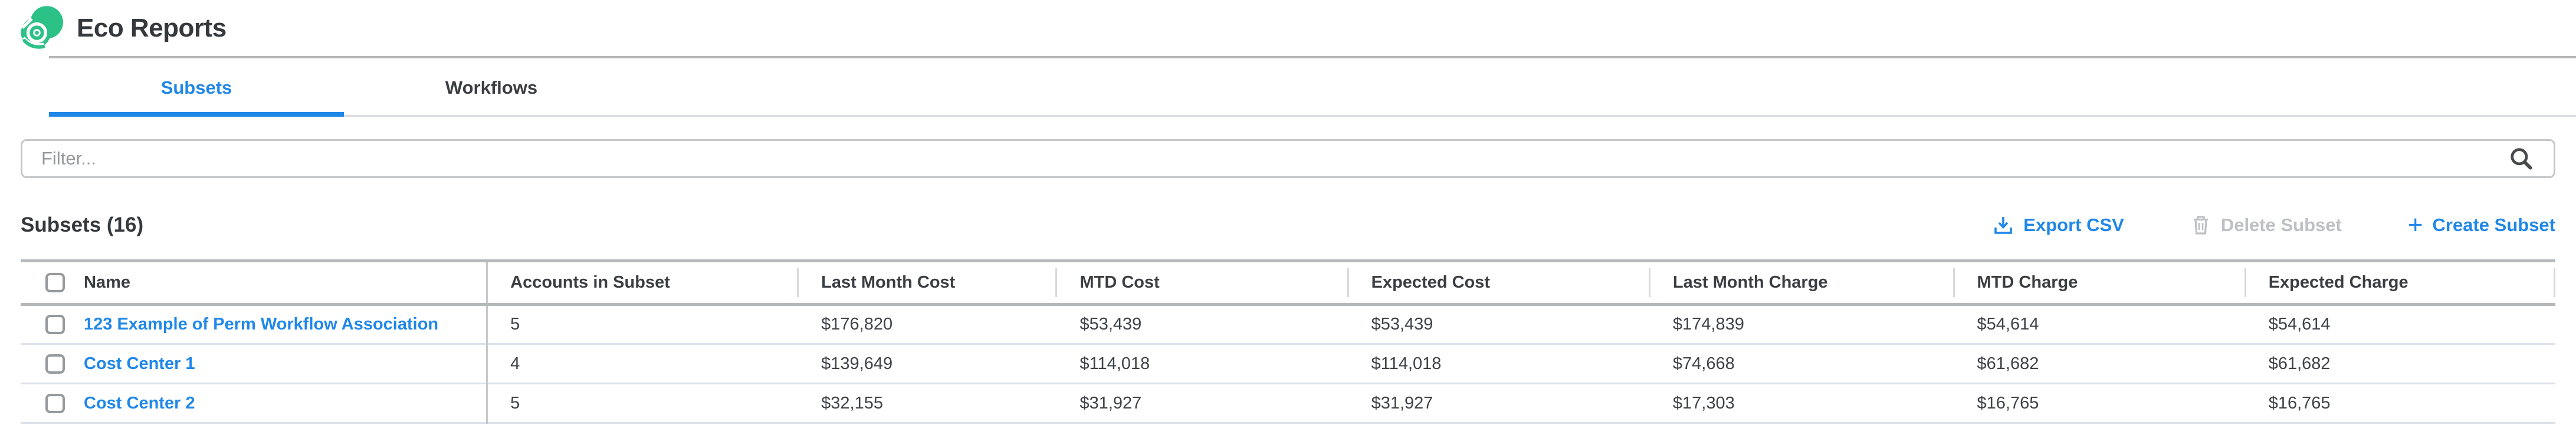 The width and height of the screenshot is (2576, 425). What do you see at coordinates (1312, 57) in the screenshot?
I see `header-divider` at bounding box center [1312, 57].